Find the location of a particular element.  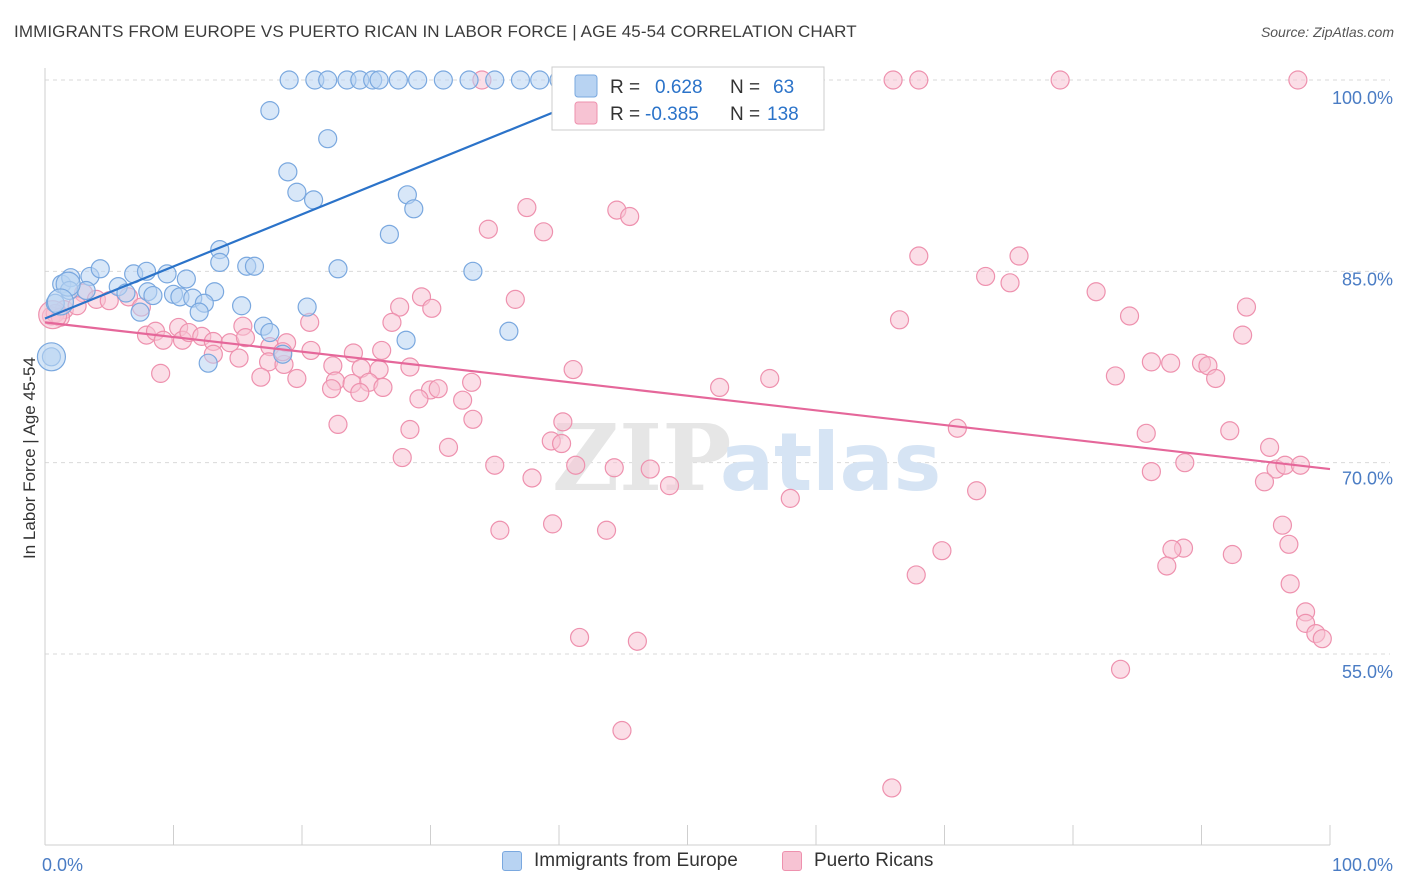

bottom-legend: Immigrants from Europe Puerto Ricans is located at coordinates (703, 865).